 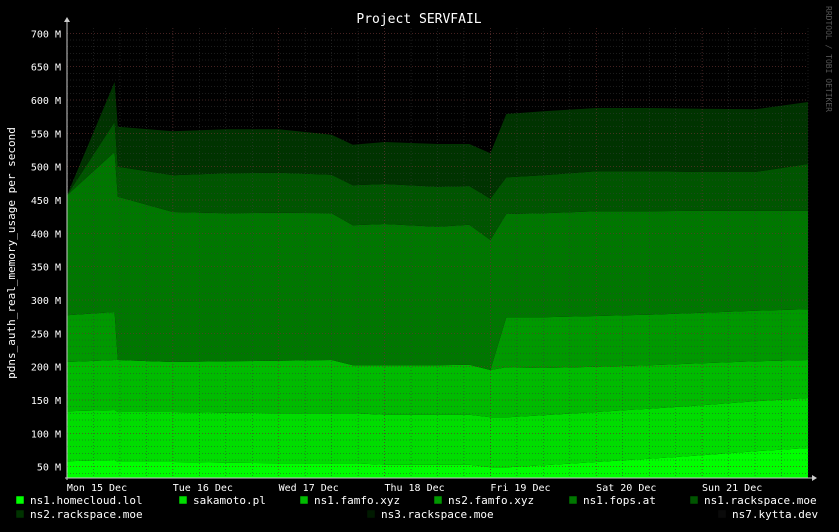 I want to click on y-tick-label: 550 M, so click(x=46, y=134).